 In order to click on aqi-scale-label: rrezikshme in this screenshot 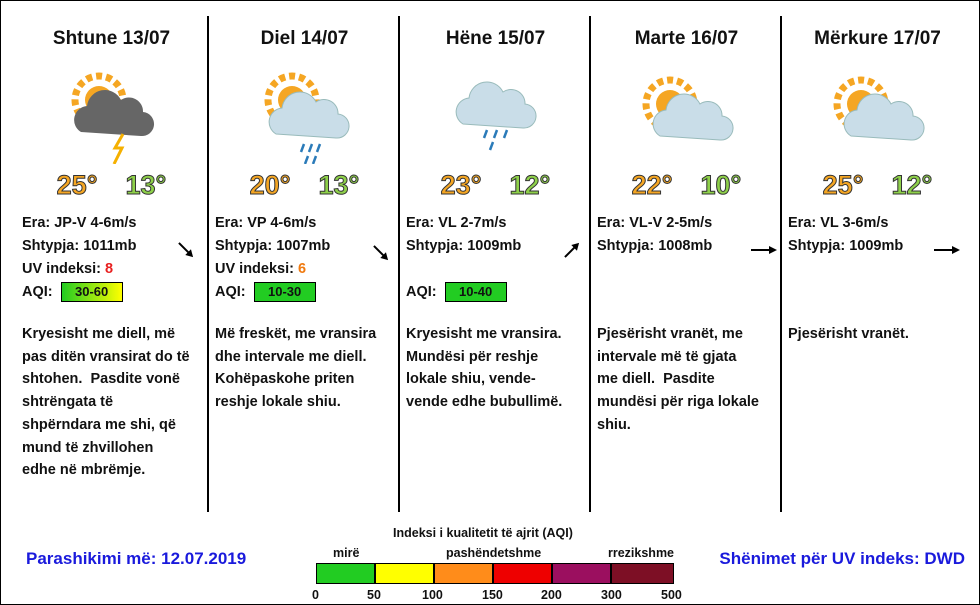, I will do `click(641, 553)`.